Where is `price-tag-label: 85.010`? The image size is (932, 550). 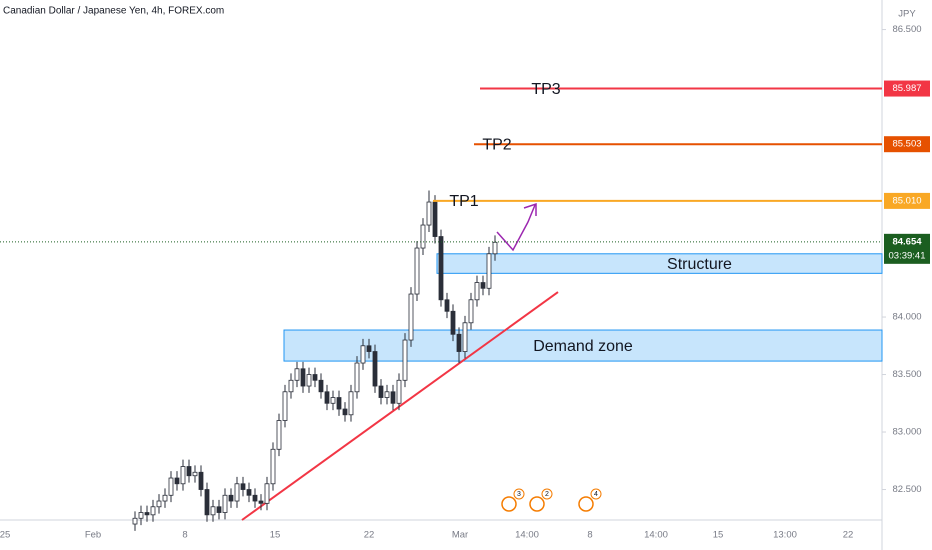 price-tag-label: 85.010 is located at coordinates (906, 200).